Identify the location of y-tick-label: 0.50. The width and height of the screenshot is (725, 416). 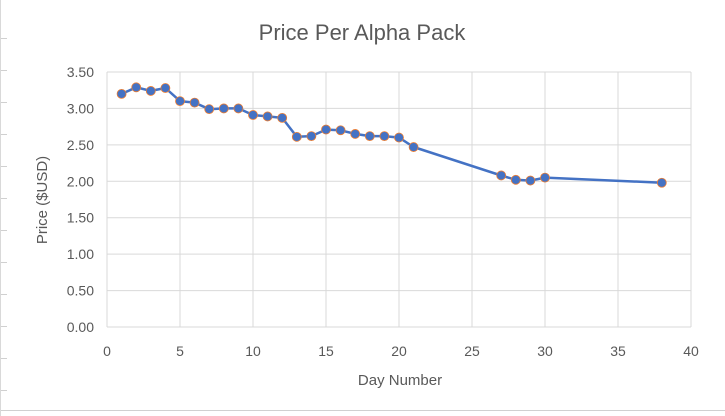
(80, 291).